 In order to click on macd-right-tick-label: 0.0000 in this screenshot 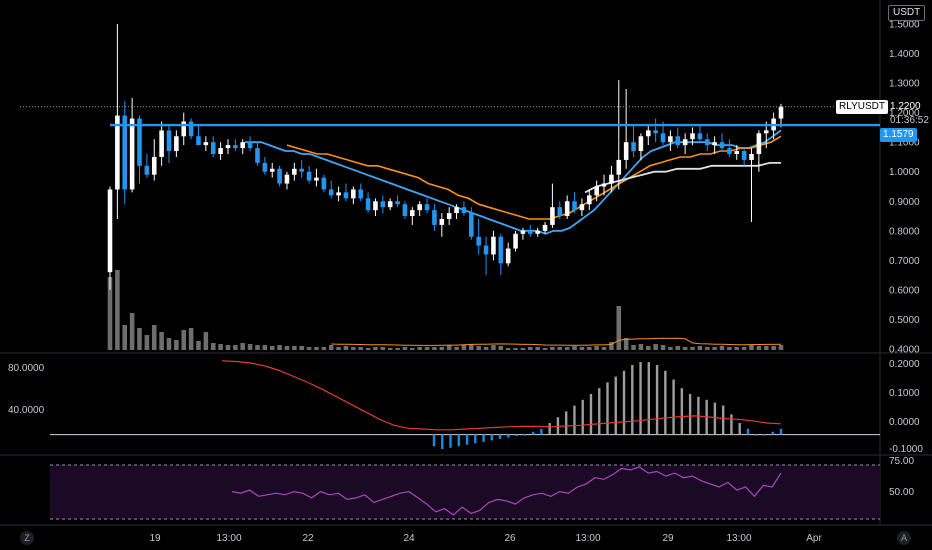, I will do `click(904, 422)`.